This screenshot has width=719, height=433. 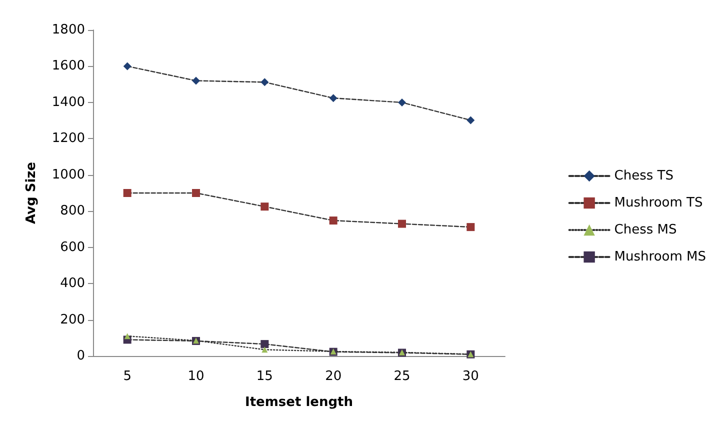 I want to click on y-tick-label: 400, so click(x=72, y=284).